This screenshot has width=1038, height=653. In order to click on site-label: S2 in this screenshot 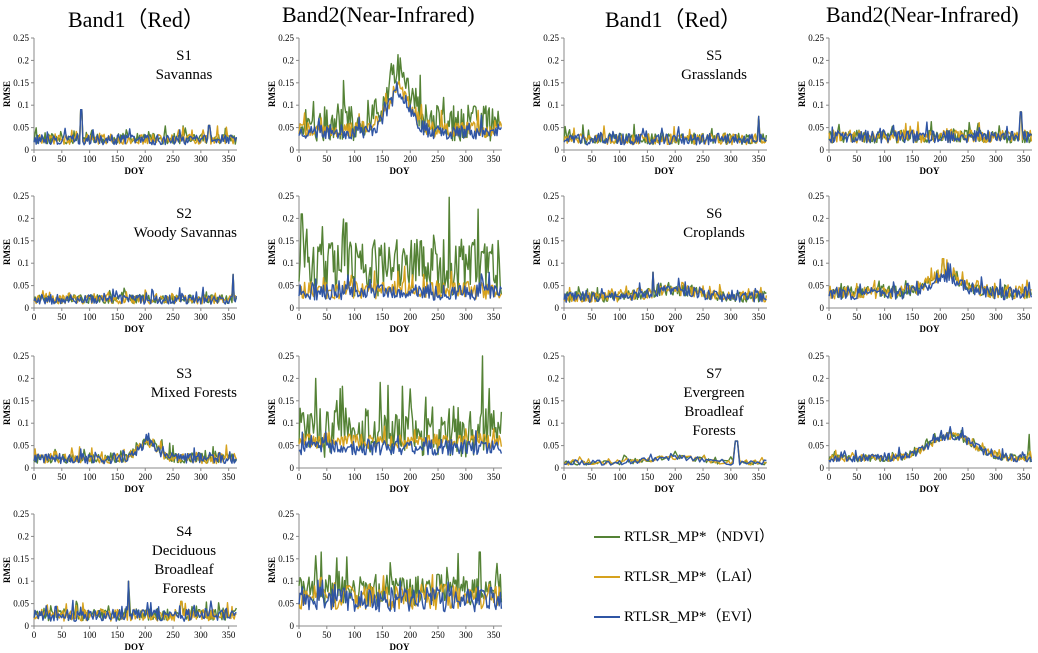, I will do `click(184, 214)`.